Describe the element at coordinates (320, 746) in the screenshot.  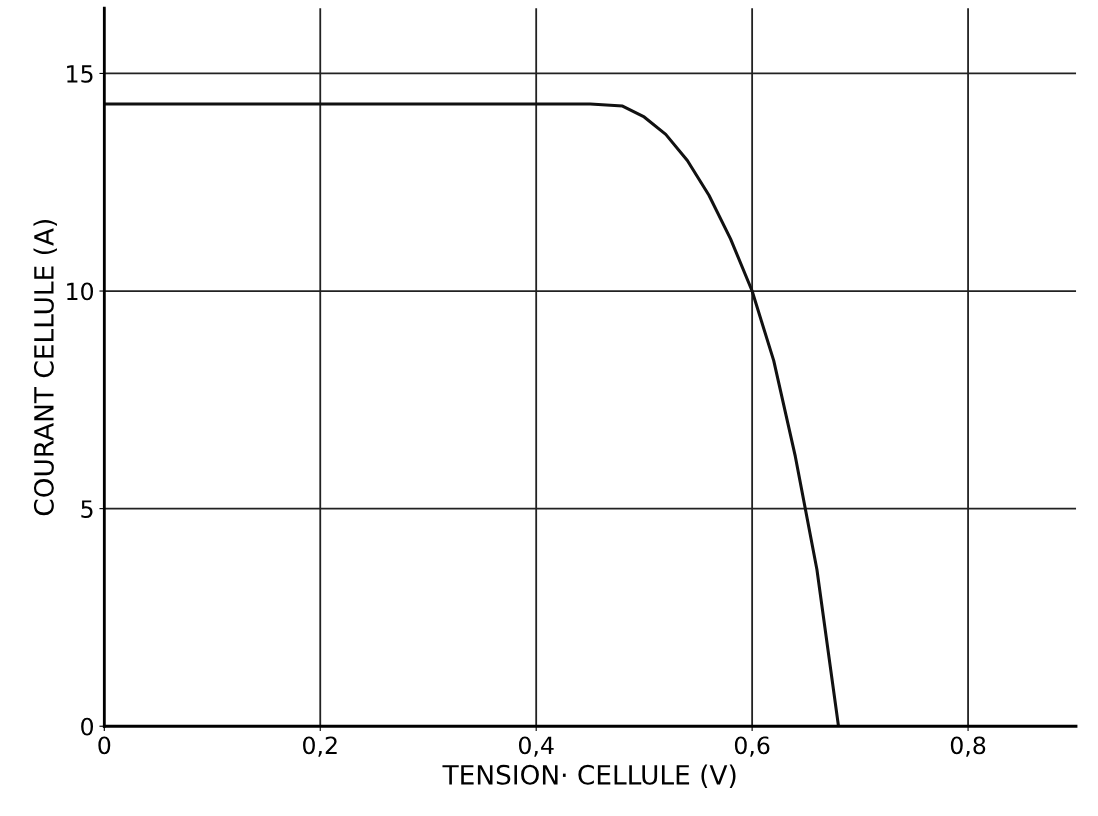
I see `x-tick-label: 0,2` at that location.